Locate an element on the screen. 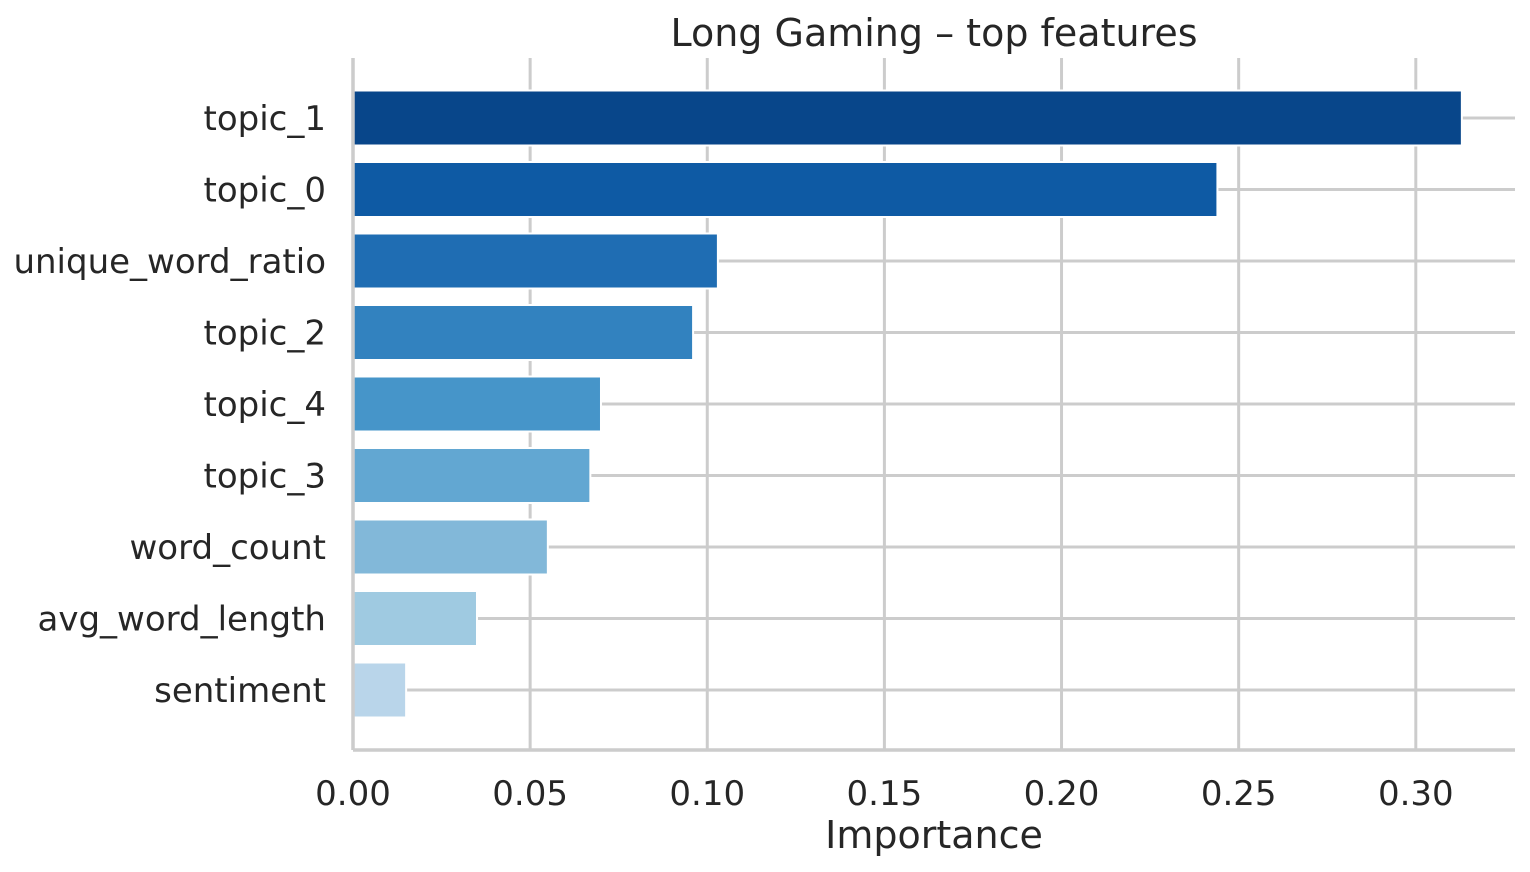  chart-title: Long Gaming – top features is located at coordinates (933, 33).